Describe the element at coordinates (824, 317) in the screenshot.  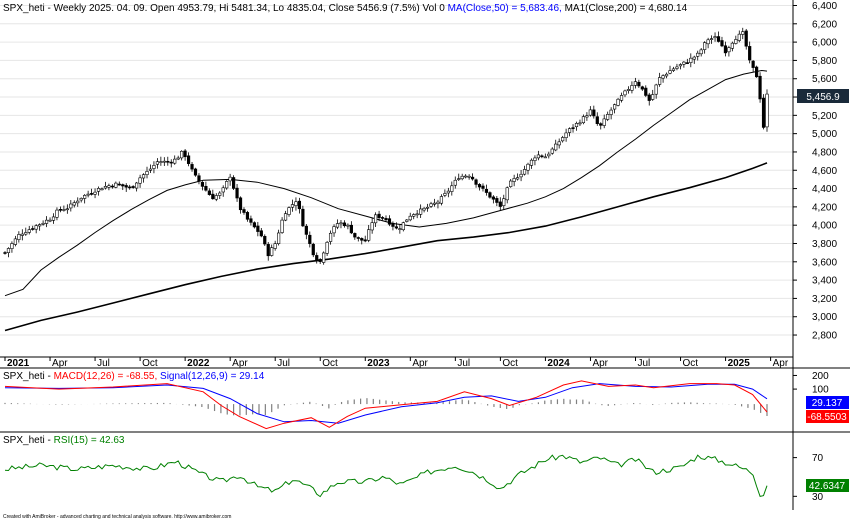
I see `price-tick-label: 3,000` at that location.